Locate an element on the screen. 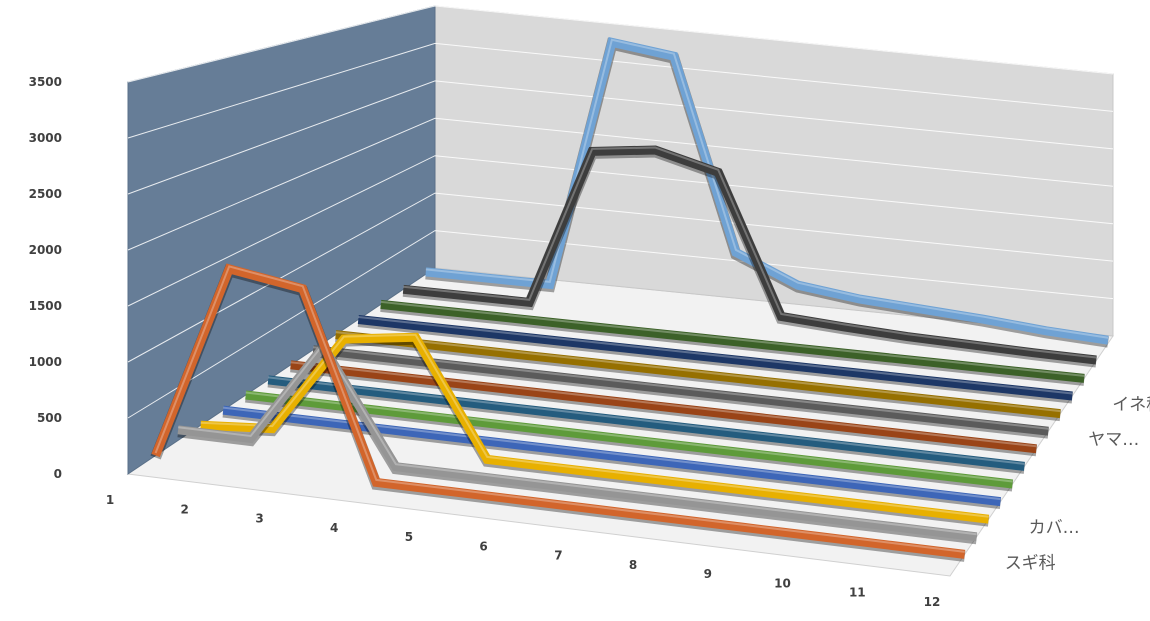 Image resolution: width=1150 pixels, height=621 pixels. y-tick-label: 3000 is located at coordinates (45, 138).